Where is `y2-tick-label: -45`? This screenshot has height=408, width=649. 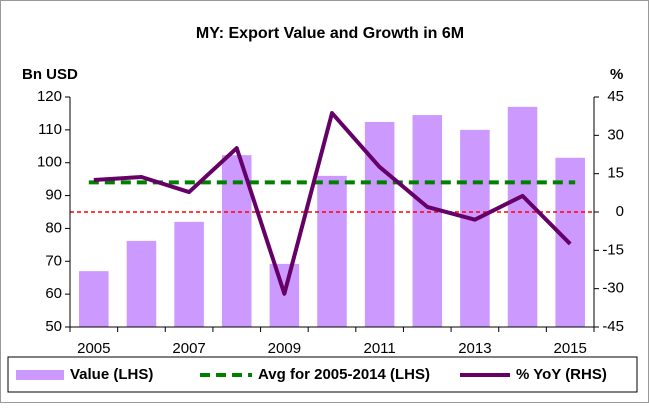 y2-tick-label: -45 is located at coordinates (613, 326).